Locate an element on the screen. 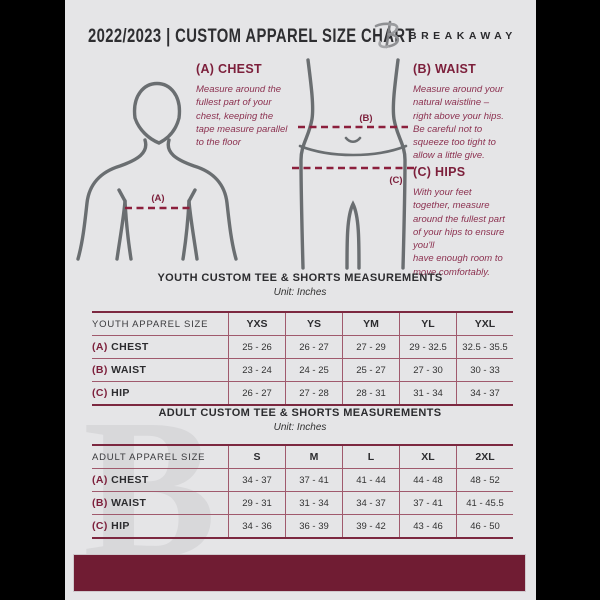  breakaway-logo-icon is located at coordinates (387, 34).